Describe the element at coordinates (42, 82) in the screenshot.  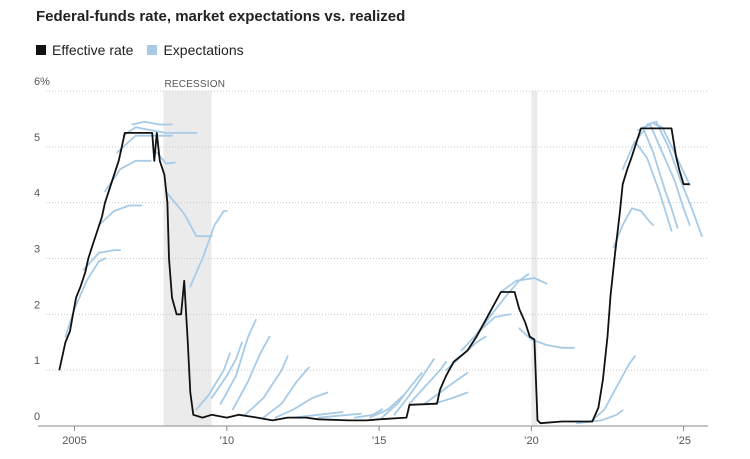
I see `y-tick-label-6: 6%` at that location.